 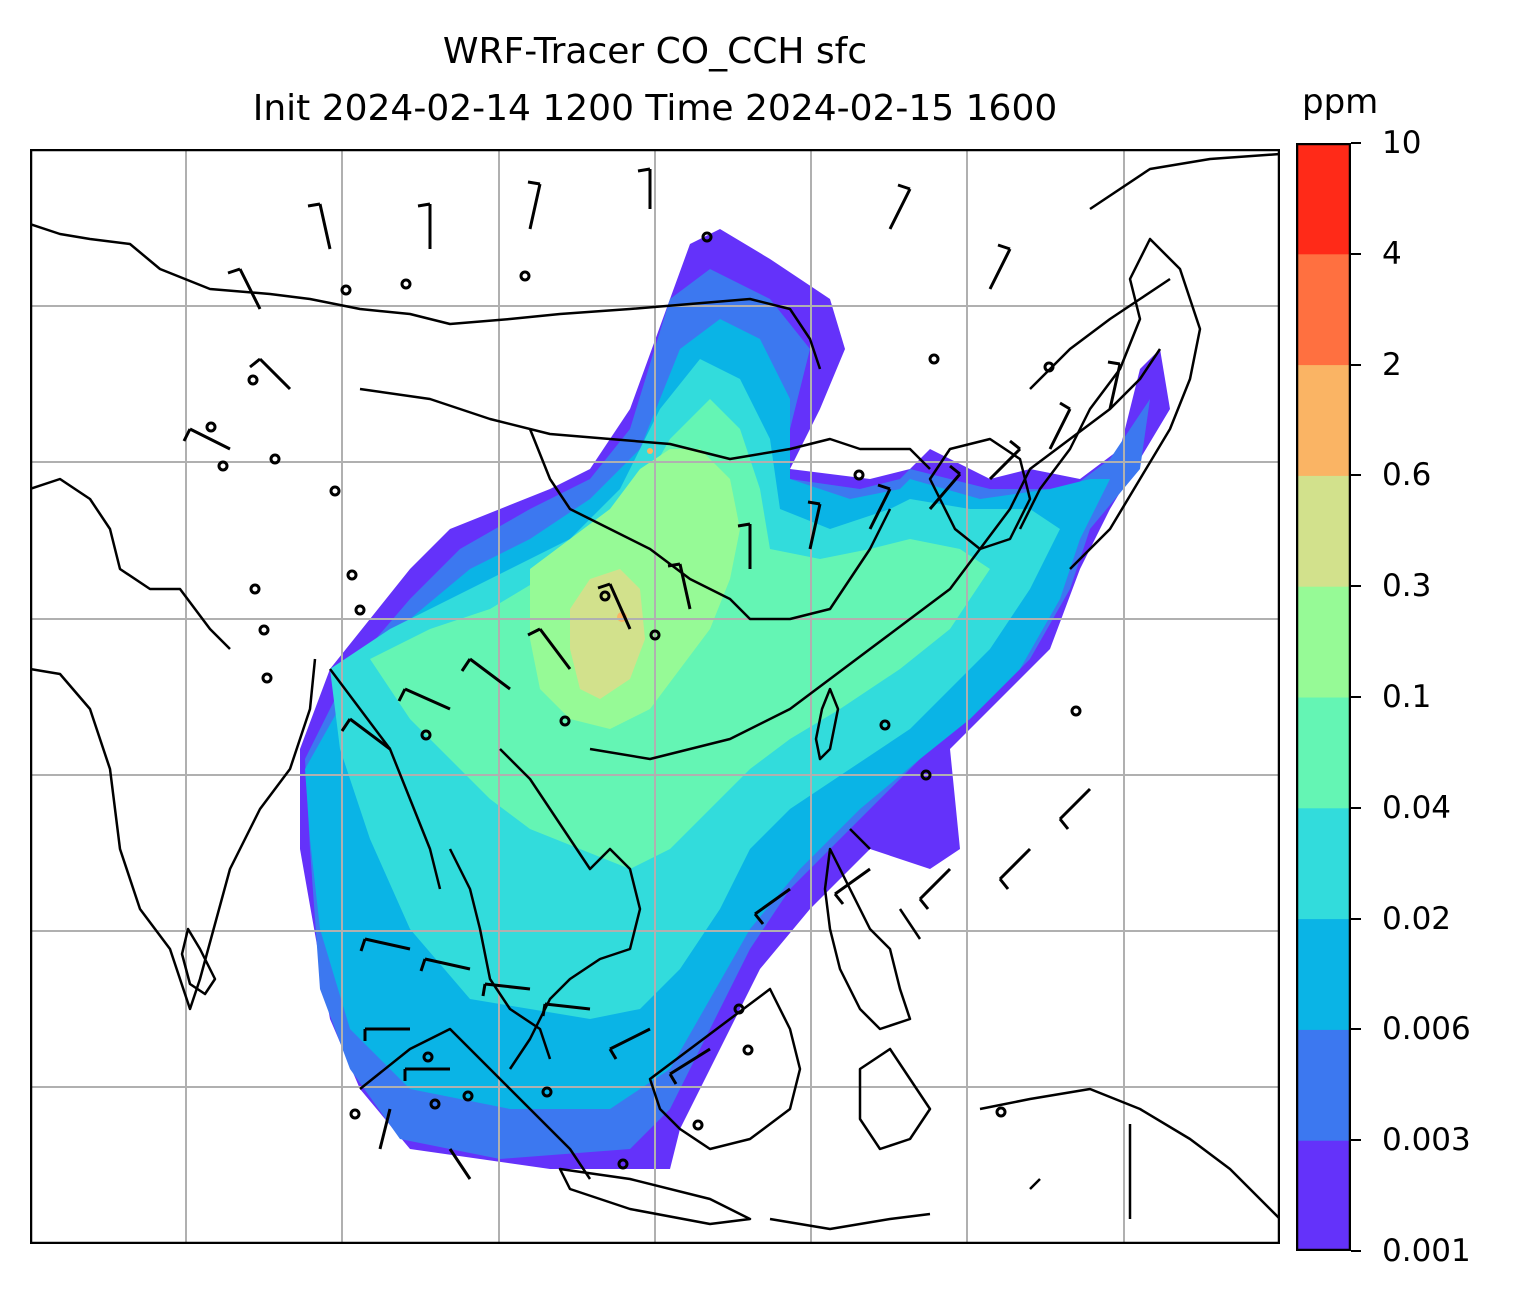 What do you see at coordinates (1340, 102) in the screenshot?
I see `colorbar-units-label: ppm` at bounding box center [1340, 102].